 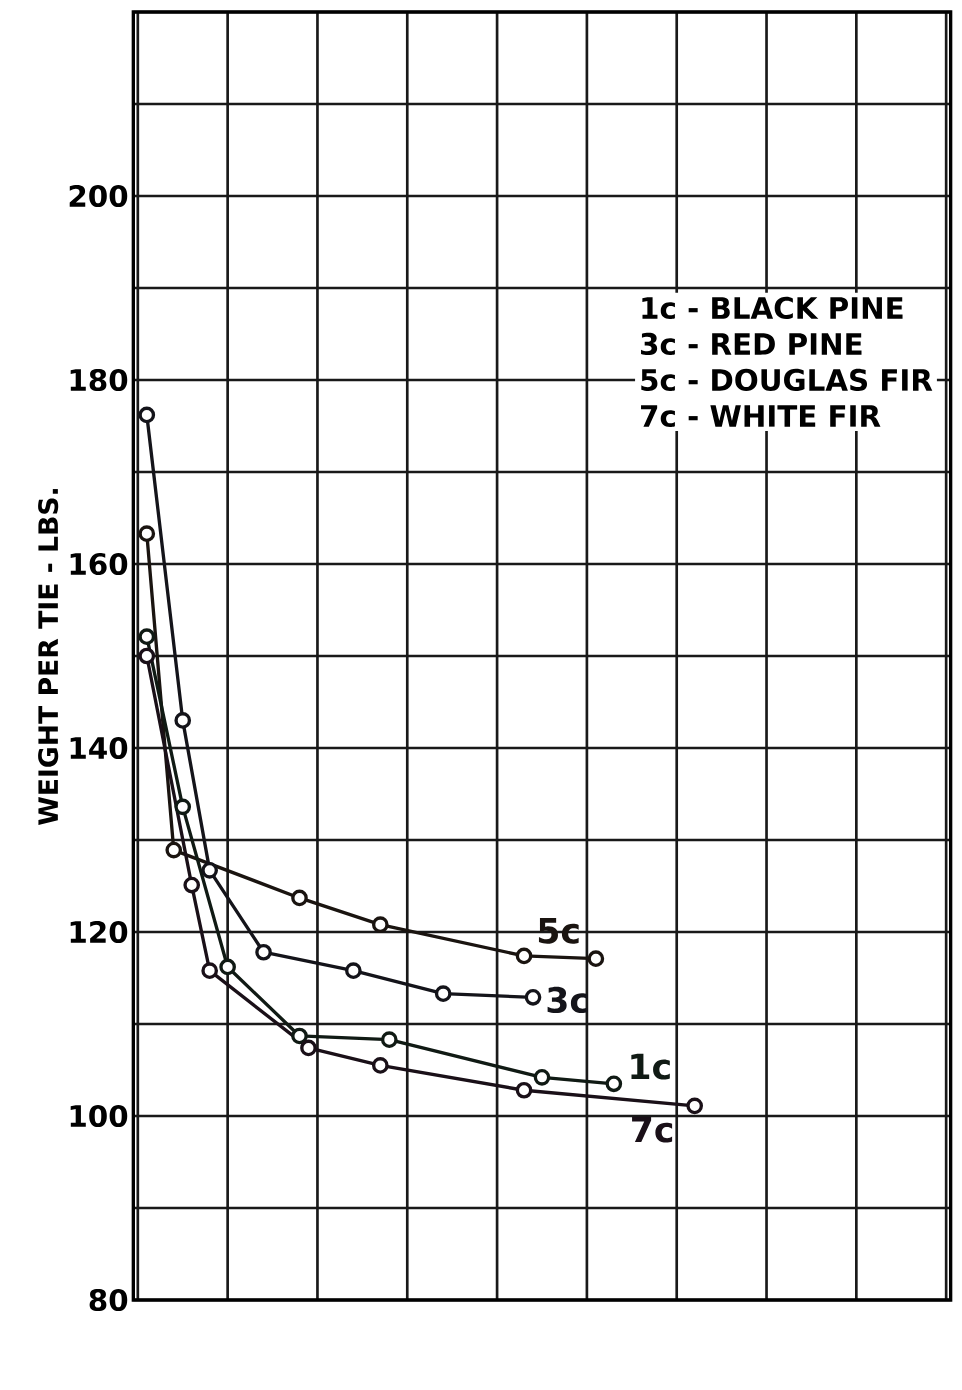 I want to click on series-label: 1c, so click(x=650, y=1066).